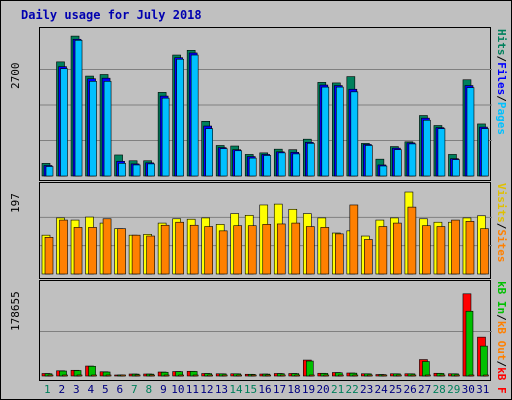 The width and height of the screenshot is (512, 400). I want to click on day-label: 1, so click(47, 389).